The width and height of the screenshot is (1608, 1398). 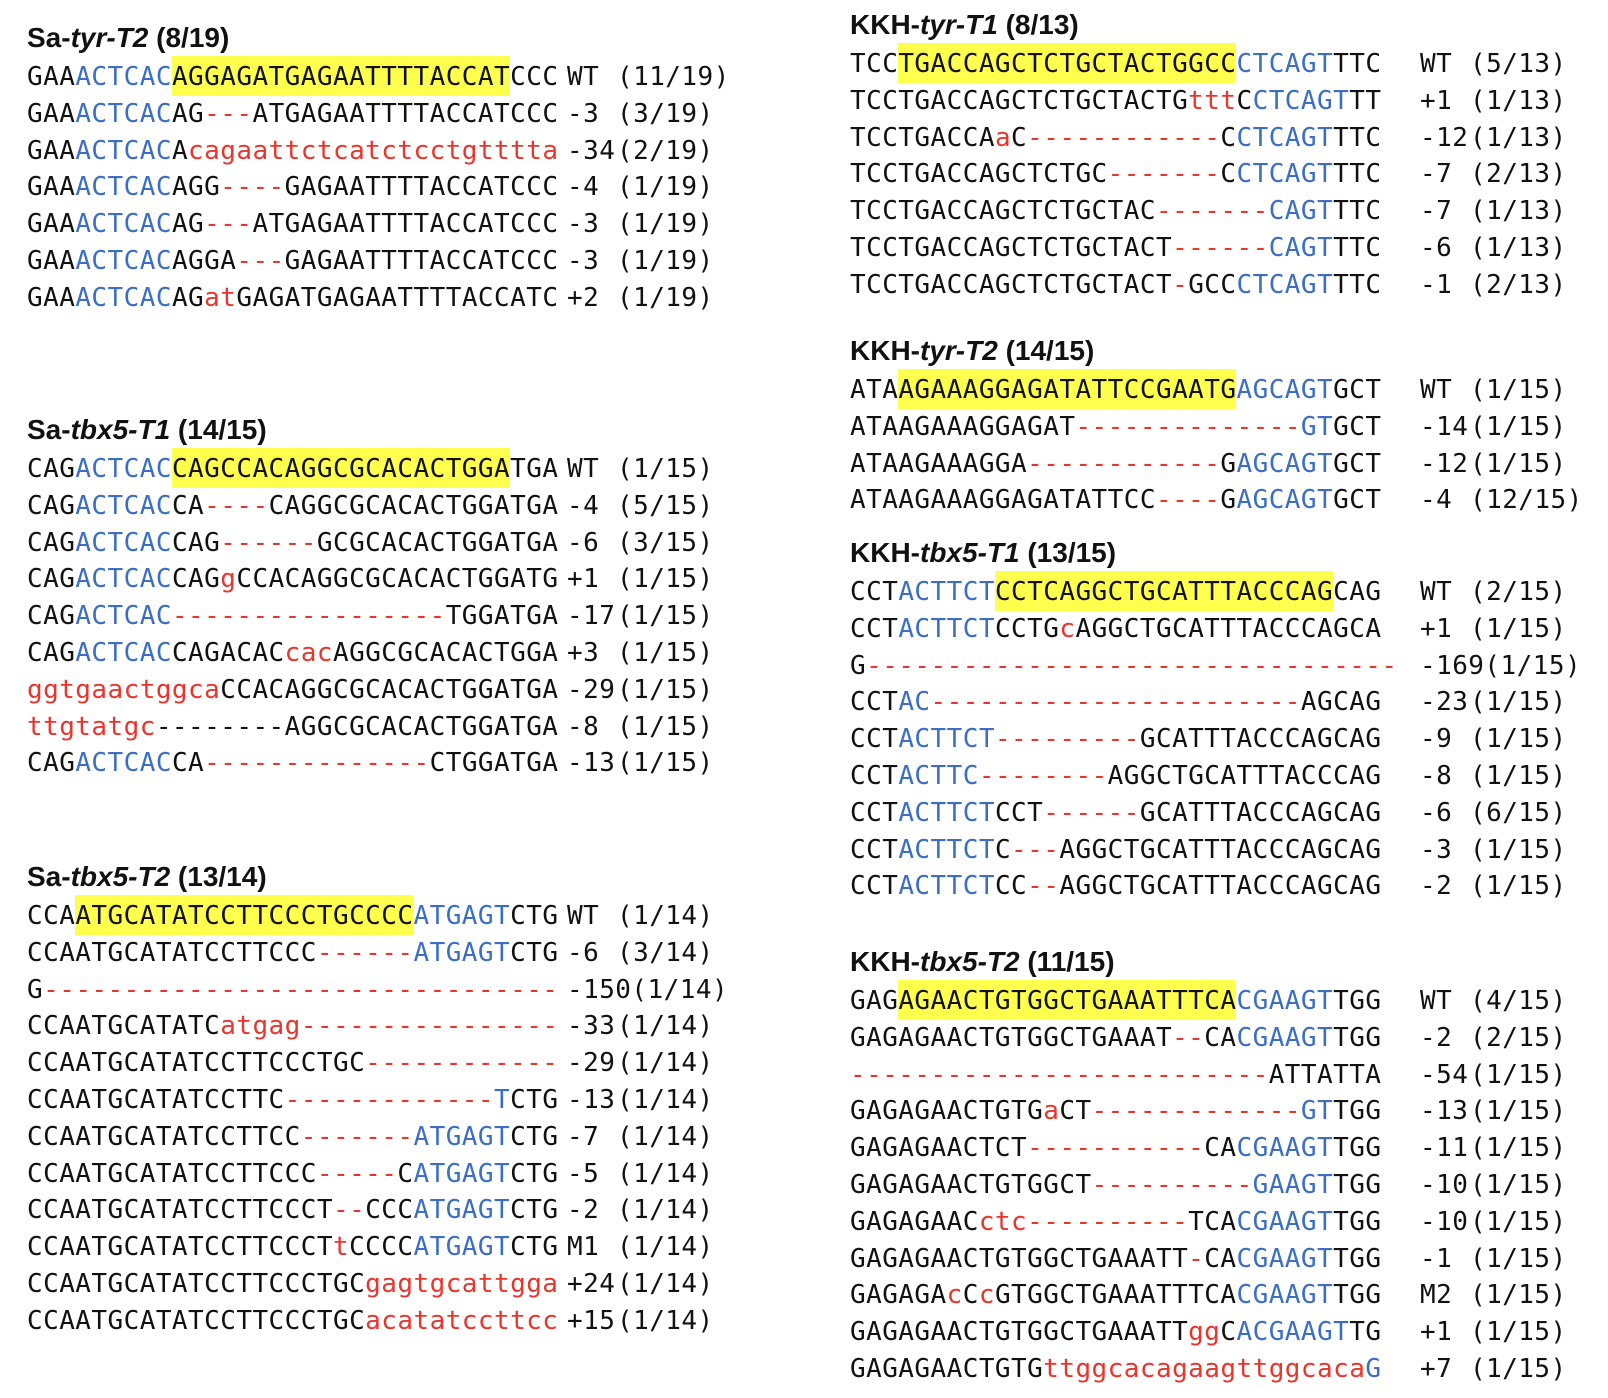 I want to click on sequence-segment: CCAATGCATATCCTTCCCT, so click(x=180, y=1247).